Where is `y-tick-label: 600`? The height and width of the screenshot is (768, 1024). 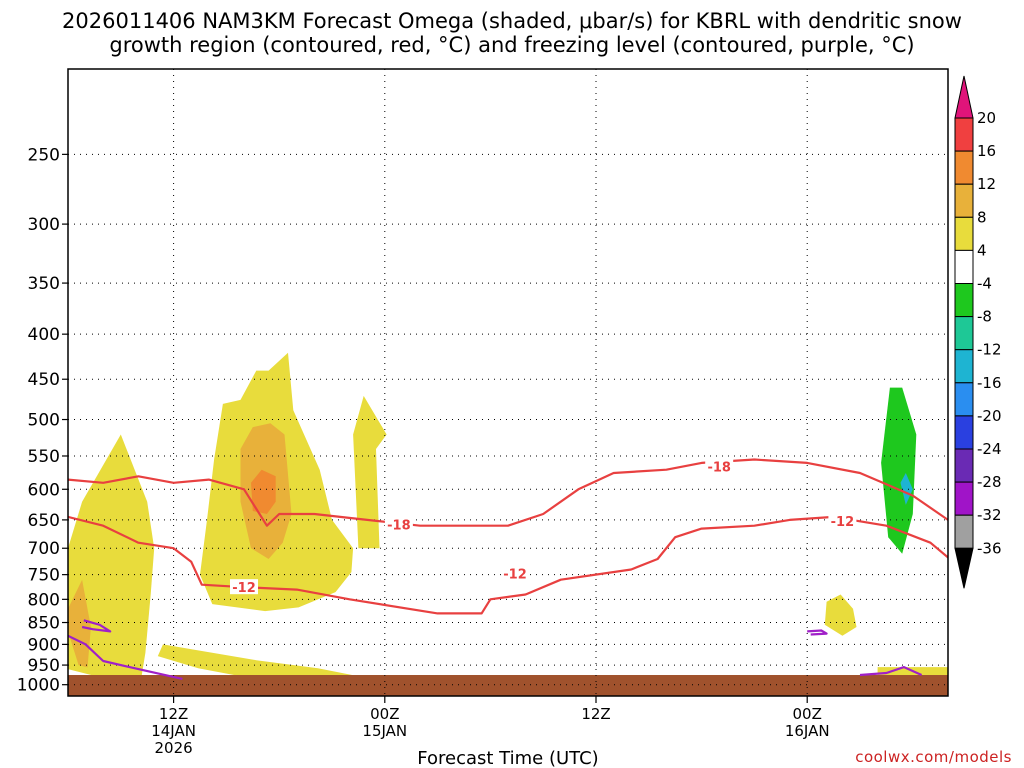 y-tick-label: 600 is located at coordinates (44, 490).